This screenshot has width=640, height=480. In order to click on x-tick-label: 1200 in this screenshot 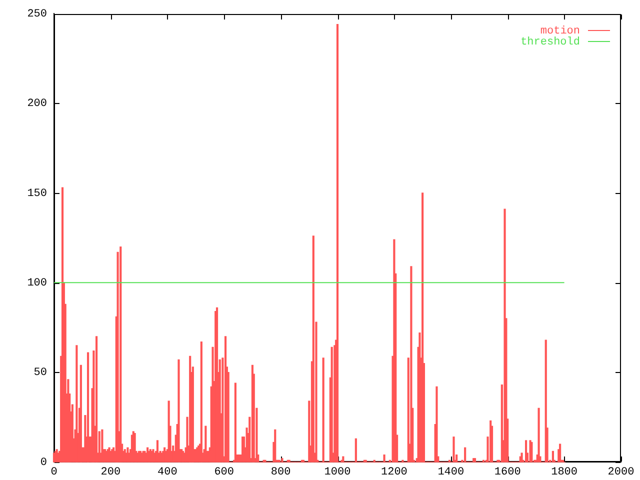, I will do `click(394, 472)`.